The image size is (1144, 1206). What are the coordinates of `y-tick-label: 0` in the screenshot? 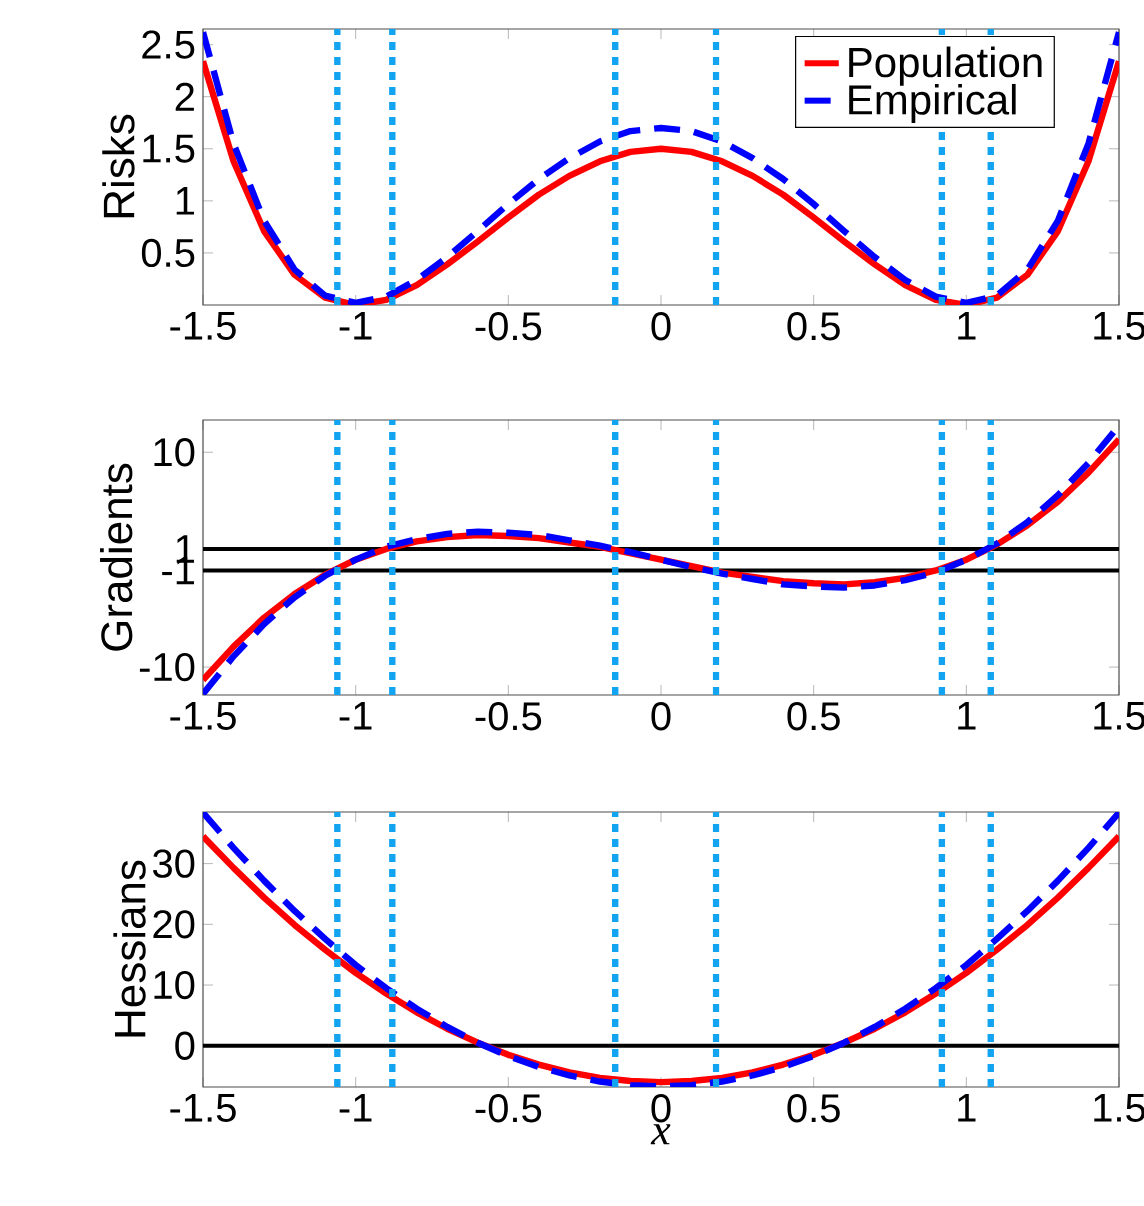 It's located at (185, 1045).